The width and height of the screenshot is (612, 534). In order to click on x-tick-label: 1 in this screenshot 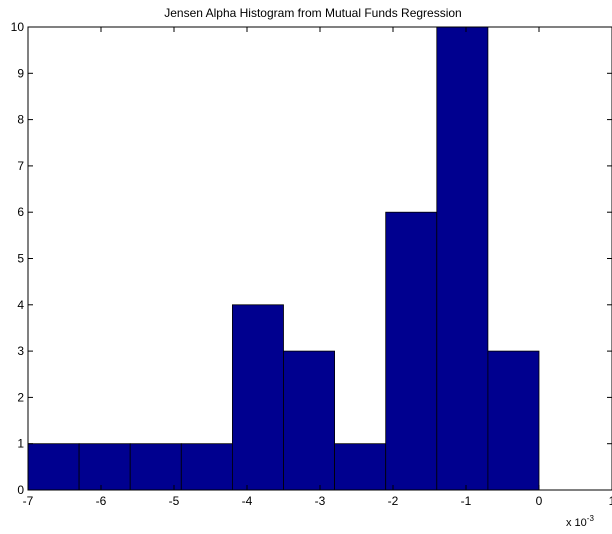, I will do `click(610, 501)`.